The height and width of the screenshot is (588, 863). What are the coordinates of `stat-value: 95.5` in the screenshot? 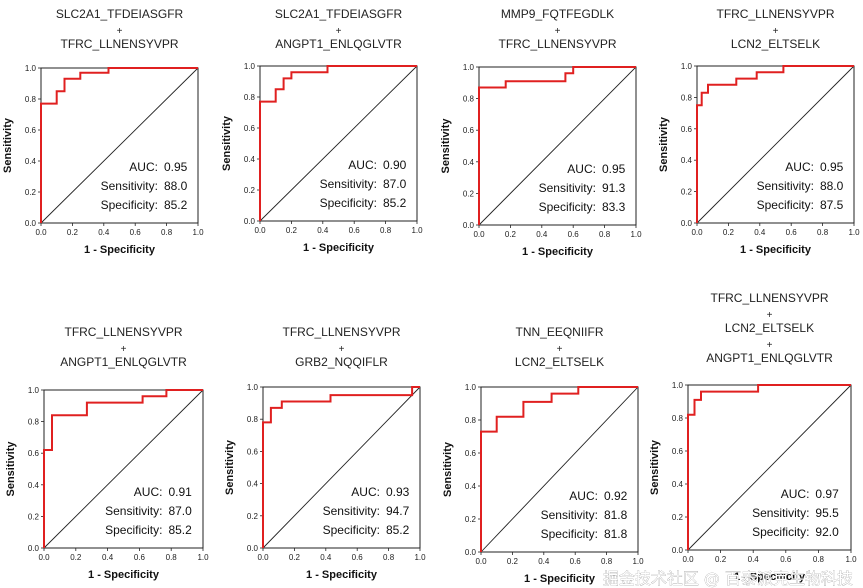 It's located at (827, 513).